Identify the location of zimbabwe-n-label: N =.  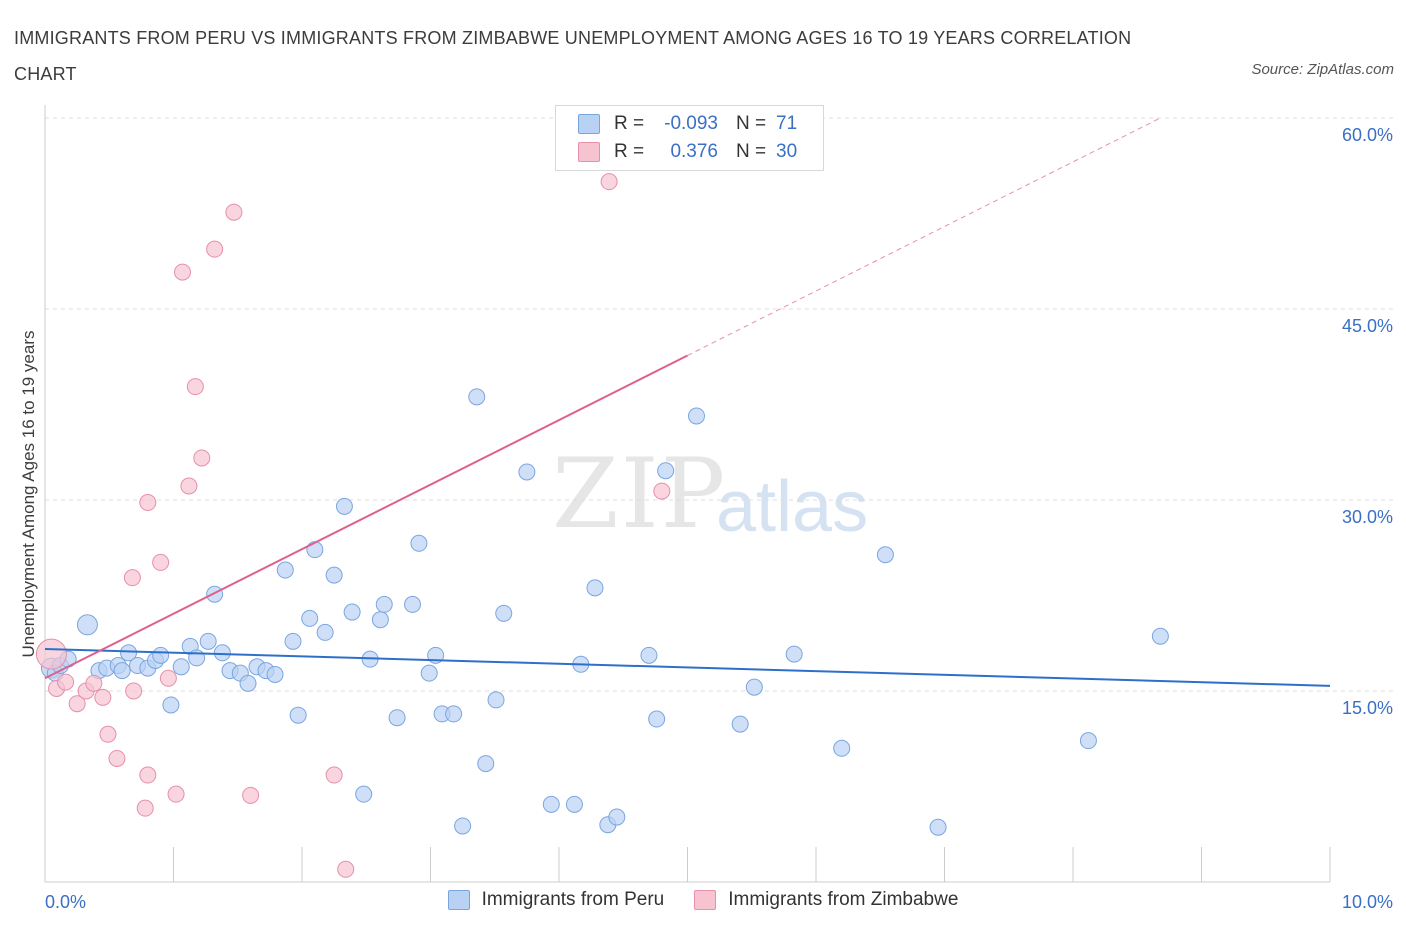
(751, 151).